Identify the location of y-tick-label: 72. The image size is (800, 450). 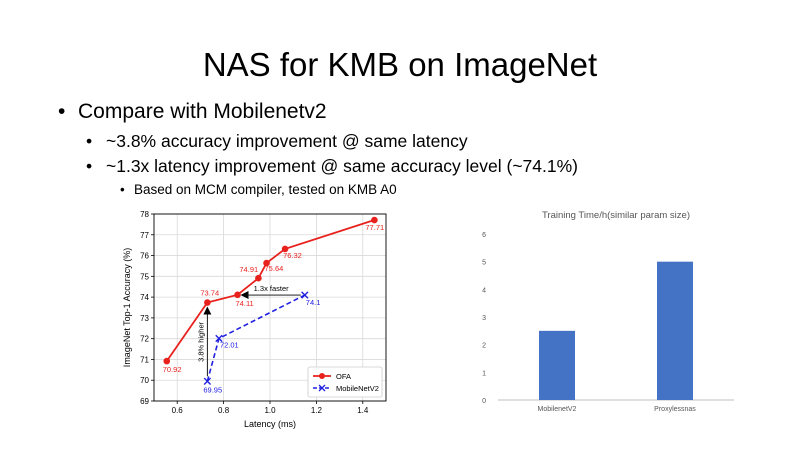
(144, 339).